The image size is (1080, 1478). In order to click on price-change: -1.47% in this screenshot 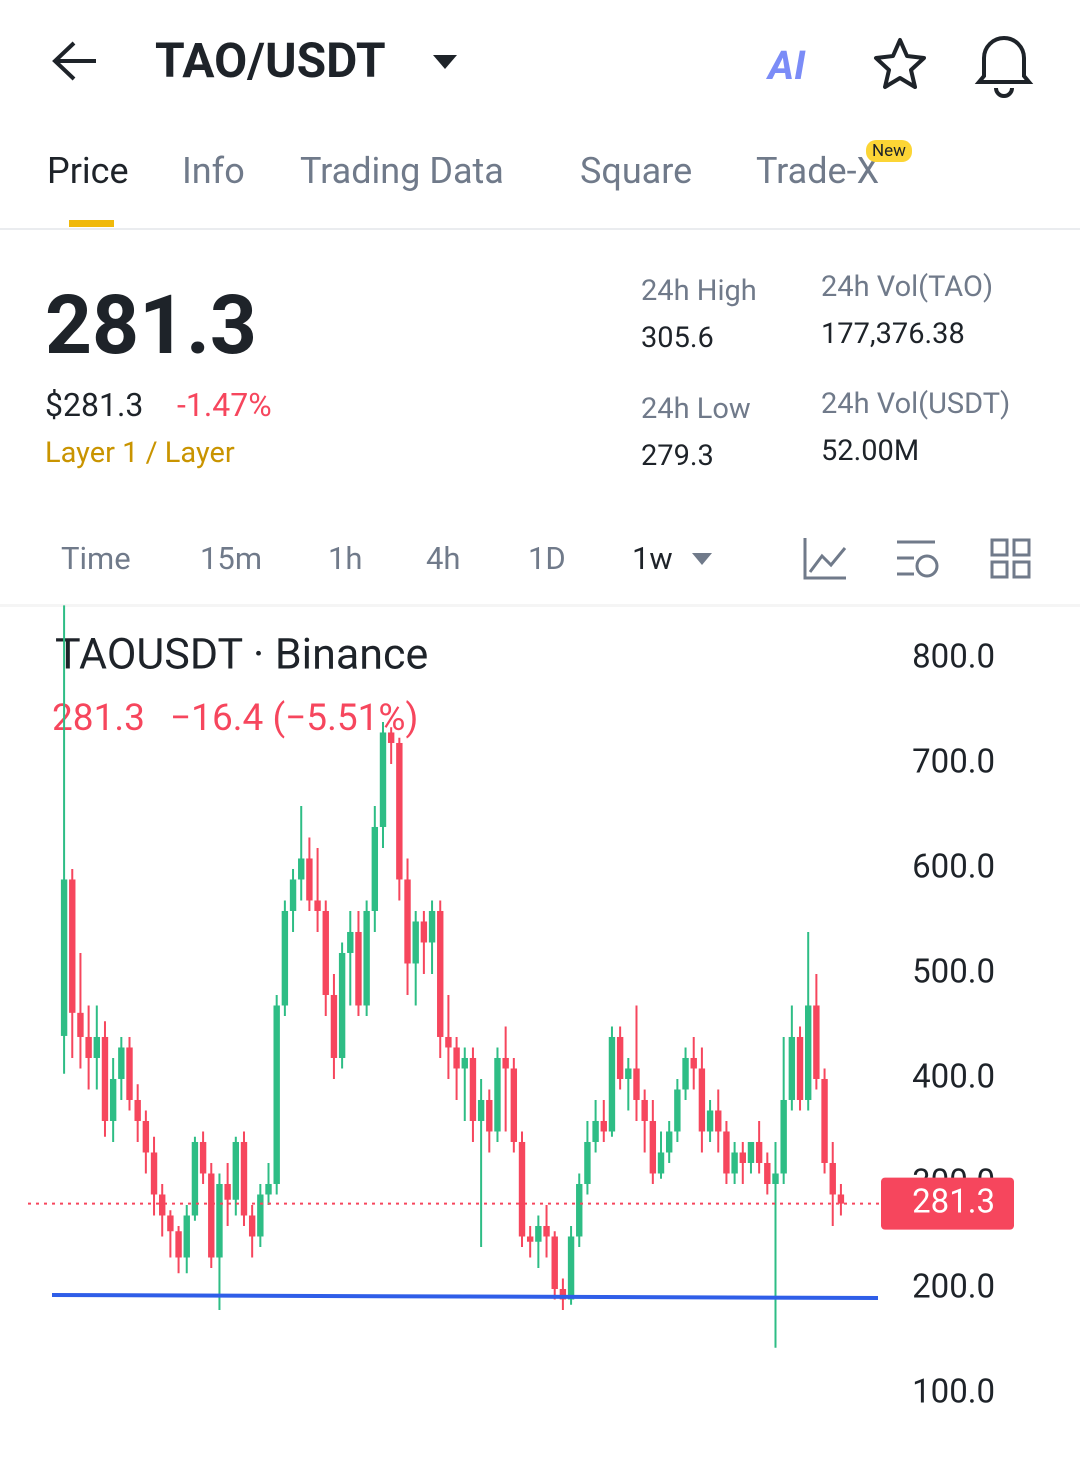, I will do `click(224, 405)`.